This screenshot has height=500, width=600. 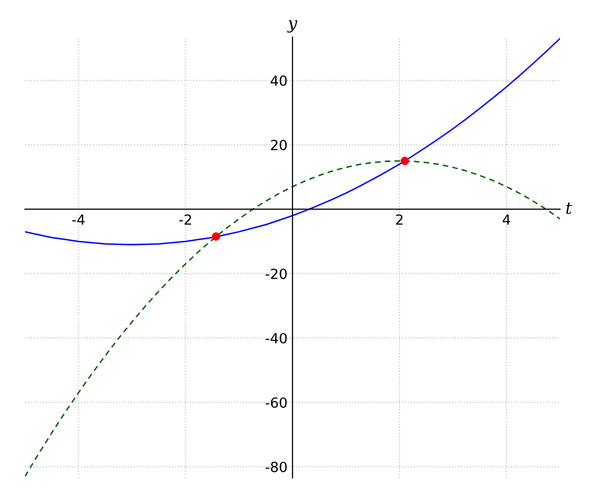 I want to click on y-tick-label: -60, so click(x=276, y=402).